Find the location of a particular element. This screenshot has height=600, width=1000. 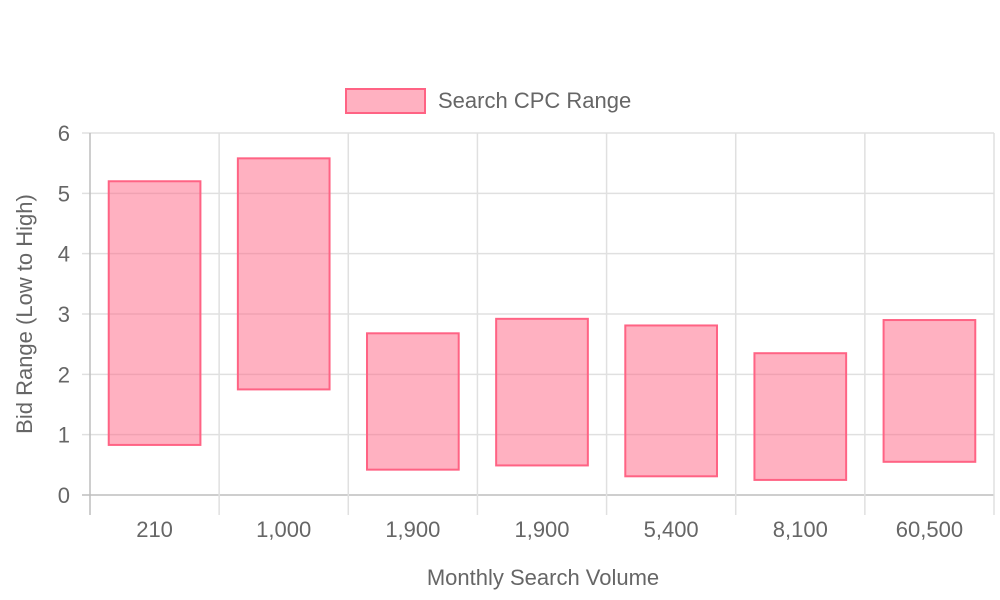

x-tick-label: 5,400 is located at coordinates (671, 529).